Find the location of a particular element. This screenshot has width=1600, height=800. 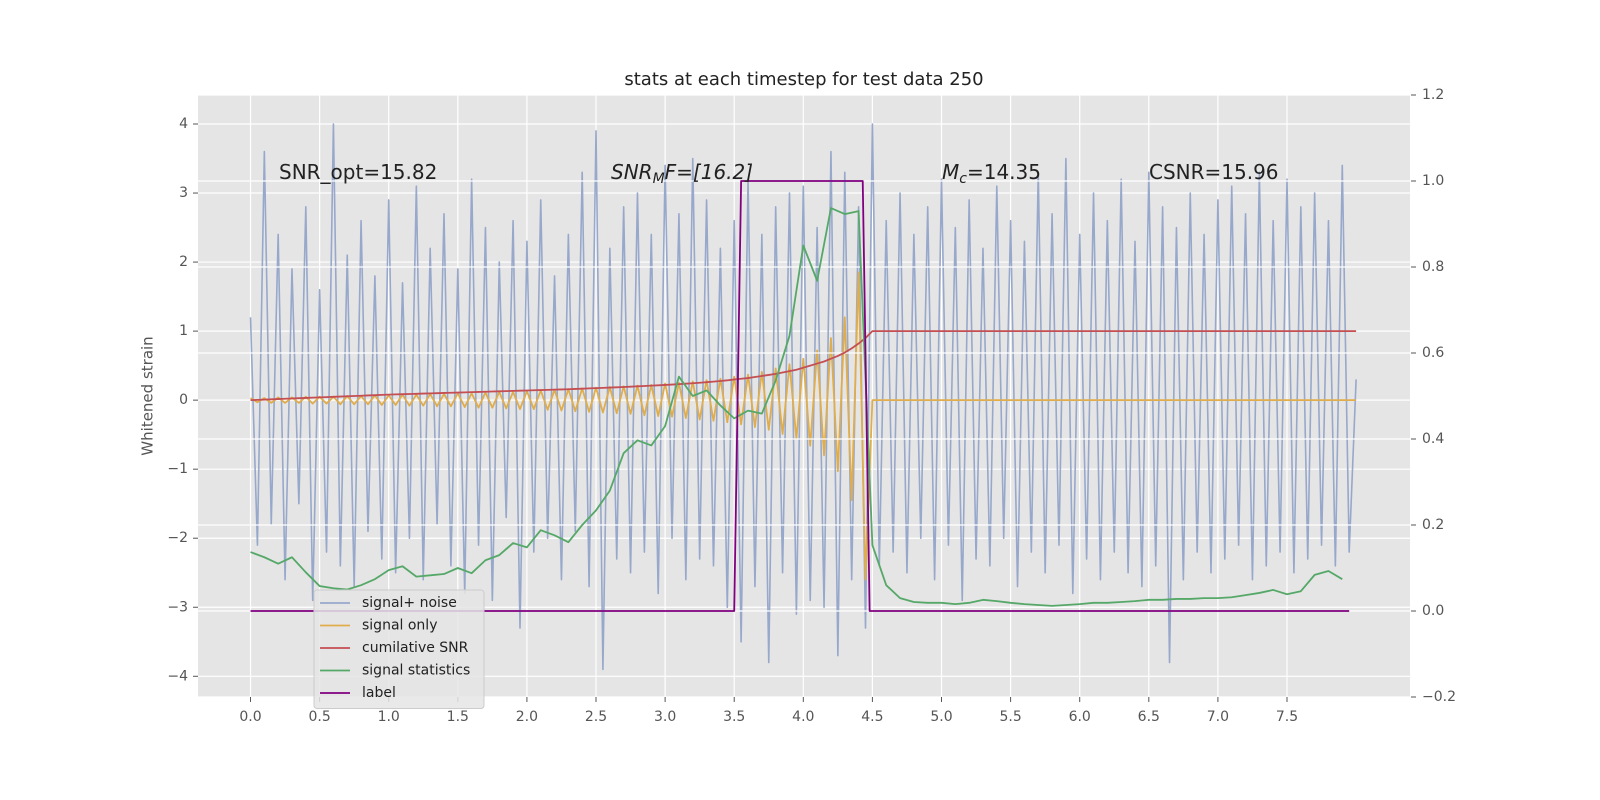

legend-label: cumilative SNR is located at coordinates (415, 648).